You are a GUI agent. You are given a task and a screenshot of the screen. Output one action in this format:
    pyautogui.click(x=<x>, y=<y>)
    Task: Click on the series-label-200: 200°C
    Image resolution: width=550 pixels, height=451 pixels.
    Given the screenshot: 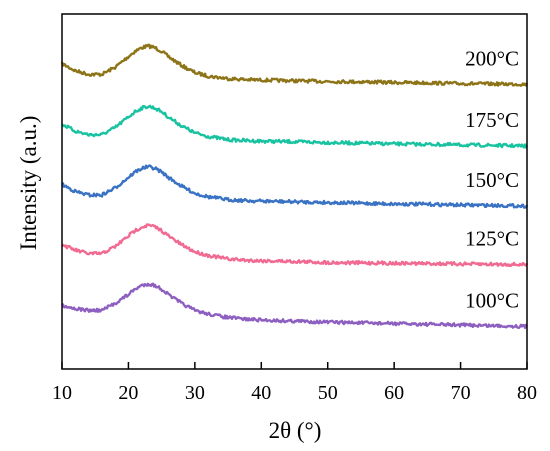 What is the action you would take?
    pyautogui.click(x=492, y=58)
    